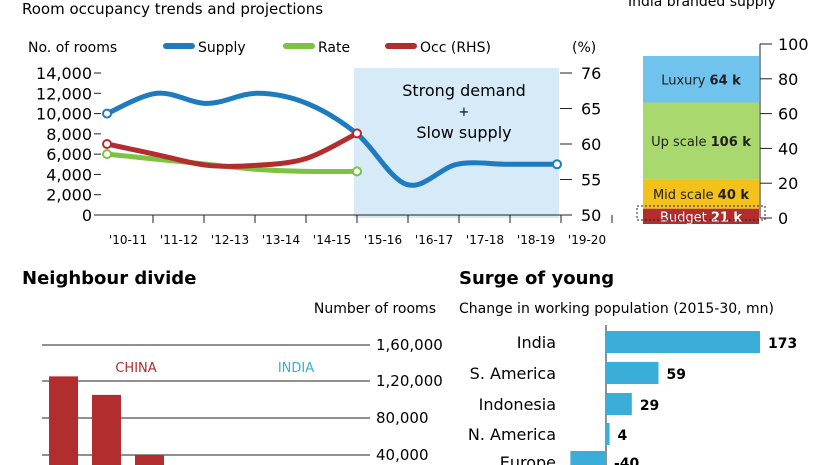 The width and height of the screenshot is (826, 465). Describe the element at coordinates (87, 215) in the screenshot. I see `left-tick-label: 0` at that location.